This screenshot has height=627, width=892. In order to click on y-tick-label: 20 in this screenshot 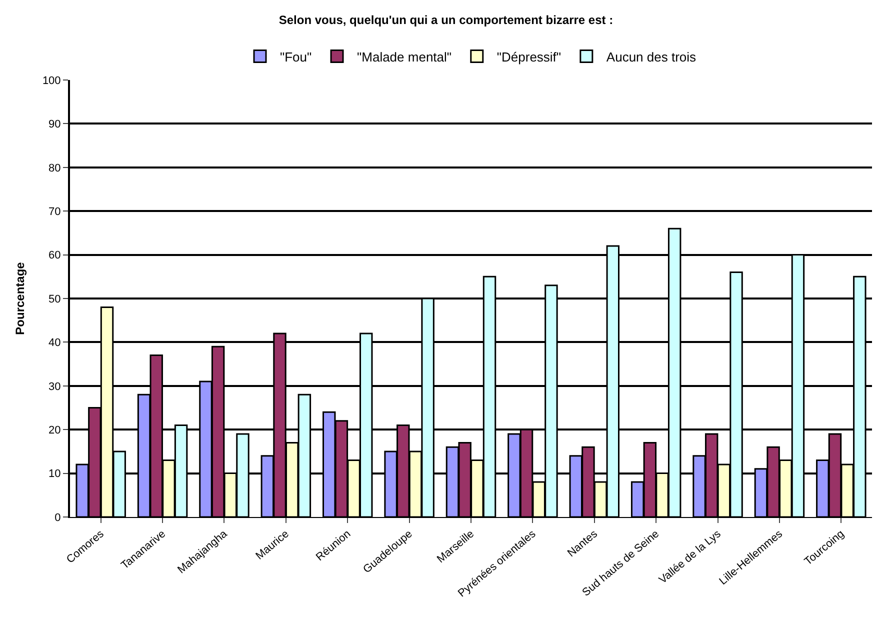, I will do `click(54, 430)`.